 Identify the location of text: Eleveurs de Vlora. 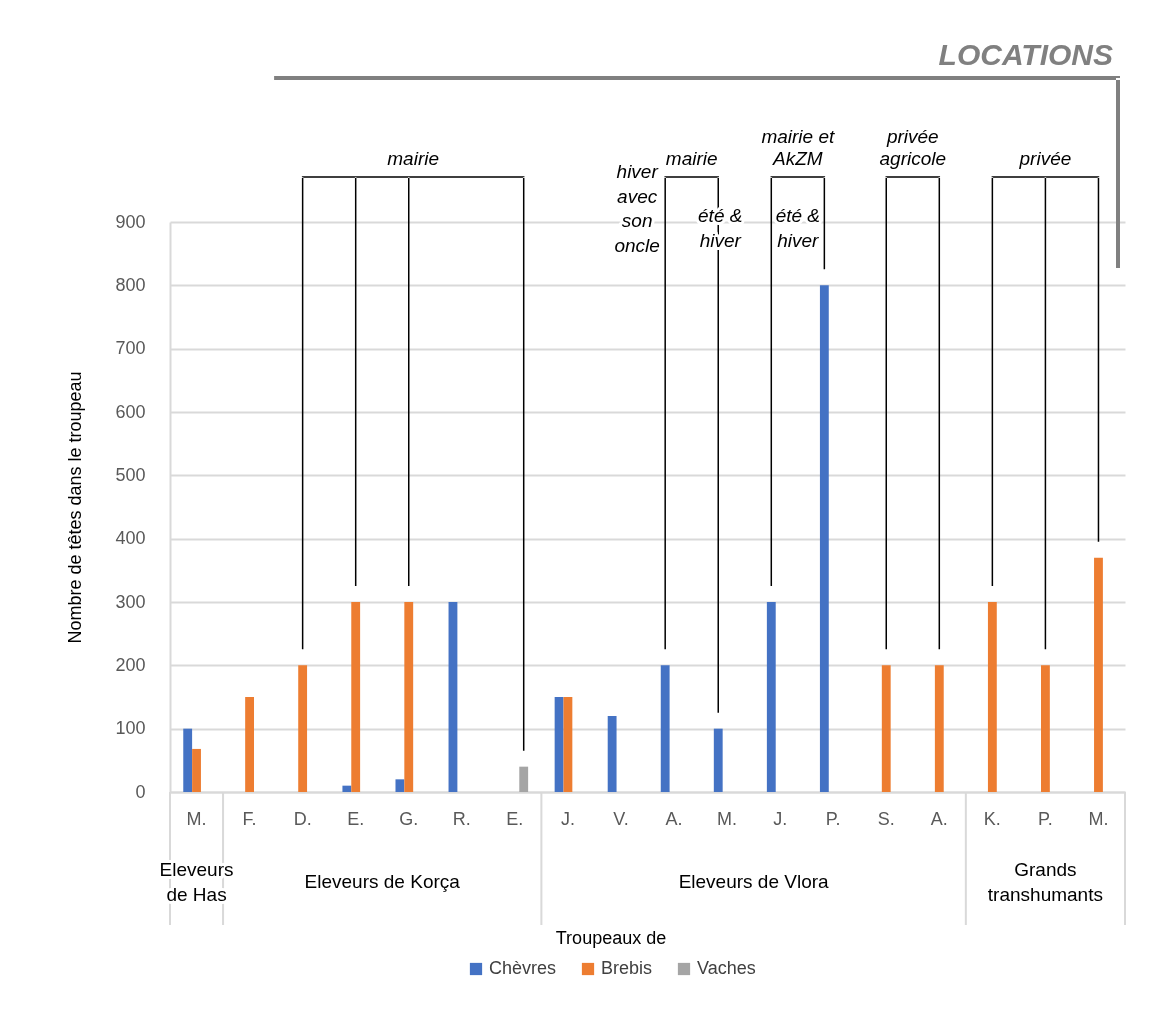
(754, 881).